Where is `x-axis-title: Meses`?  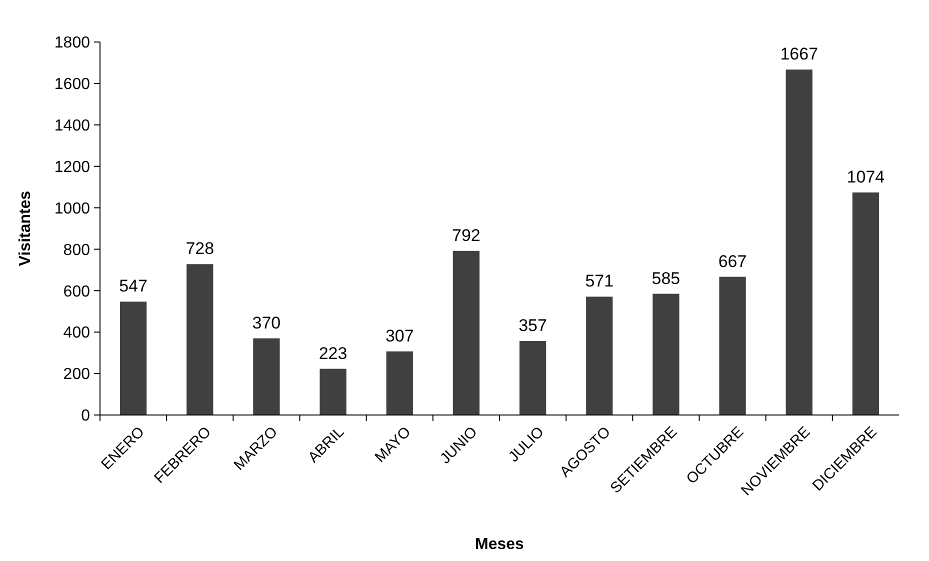 x-axis-title: Meses is located at coordinates (499, 544).